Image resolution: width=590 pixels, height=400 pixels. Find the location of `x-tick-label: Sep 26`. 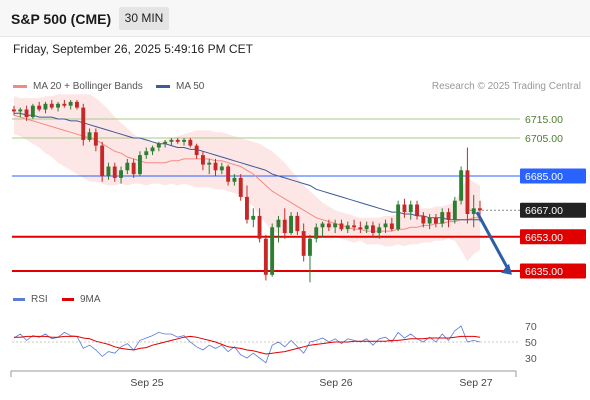

x-tick-label: Sep 26 is located at coordinates (335, 383).